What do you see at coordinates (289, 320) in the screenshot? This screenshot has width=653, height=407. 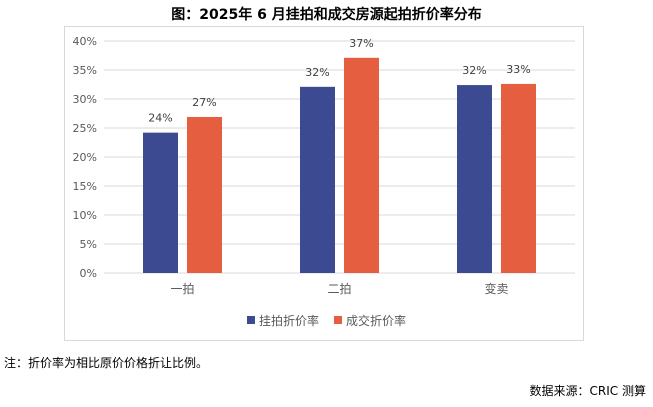 I see `legend-label: 挂拍折价率` at bounding box center [289, 320].